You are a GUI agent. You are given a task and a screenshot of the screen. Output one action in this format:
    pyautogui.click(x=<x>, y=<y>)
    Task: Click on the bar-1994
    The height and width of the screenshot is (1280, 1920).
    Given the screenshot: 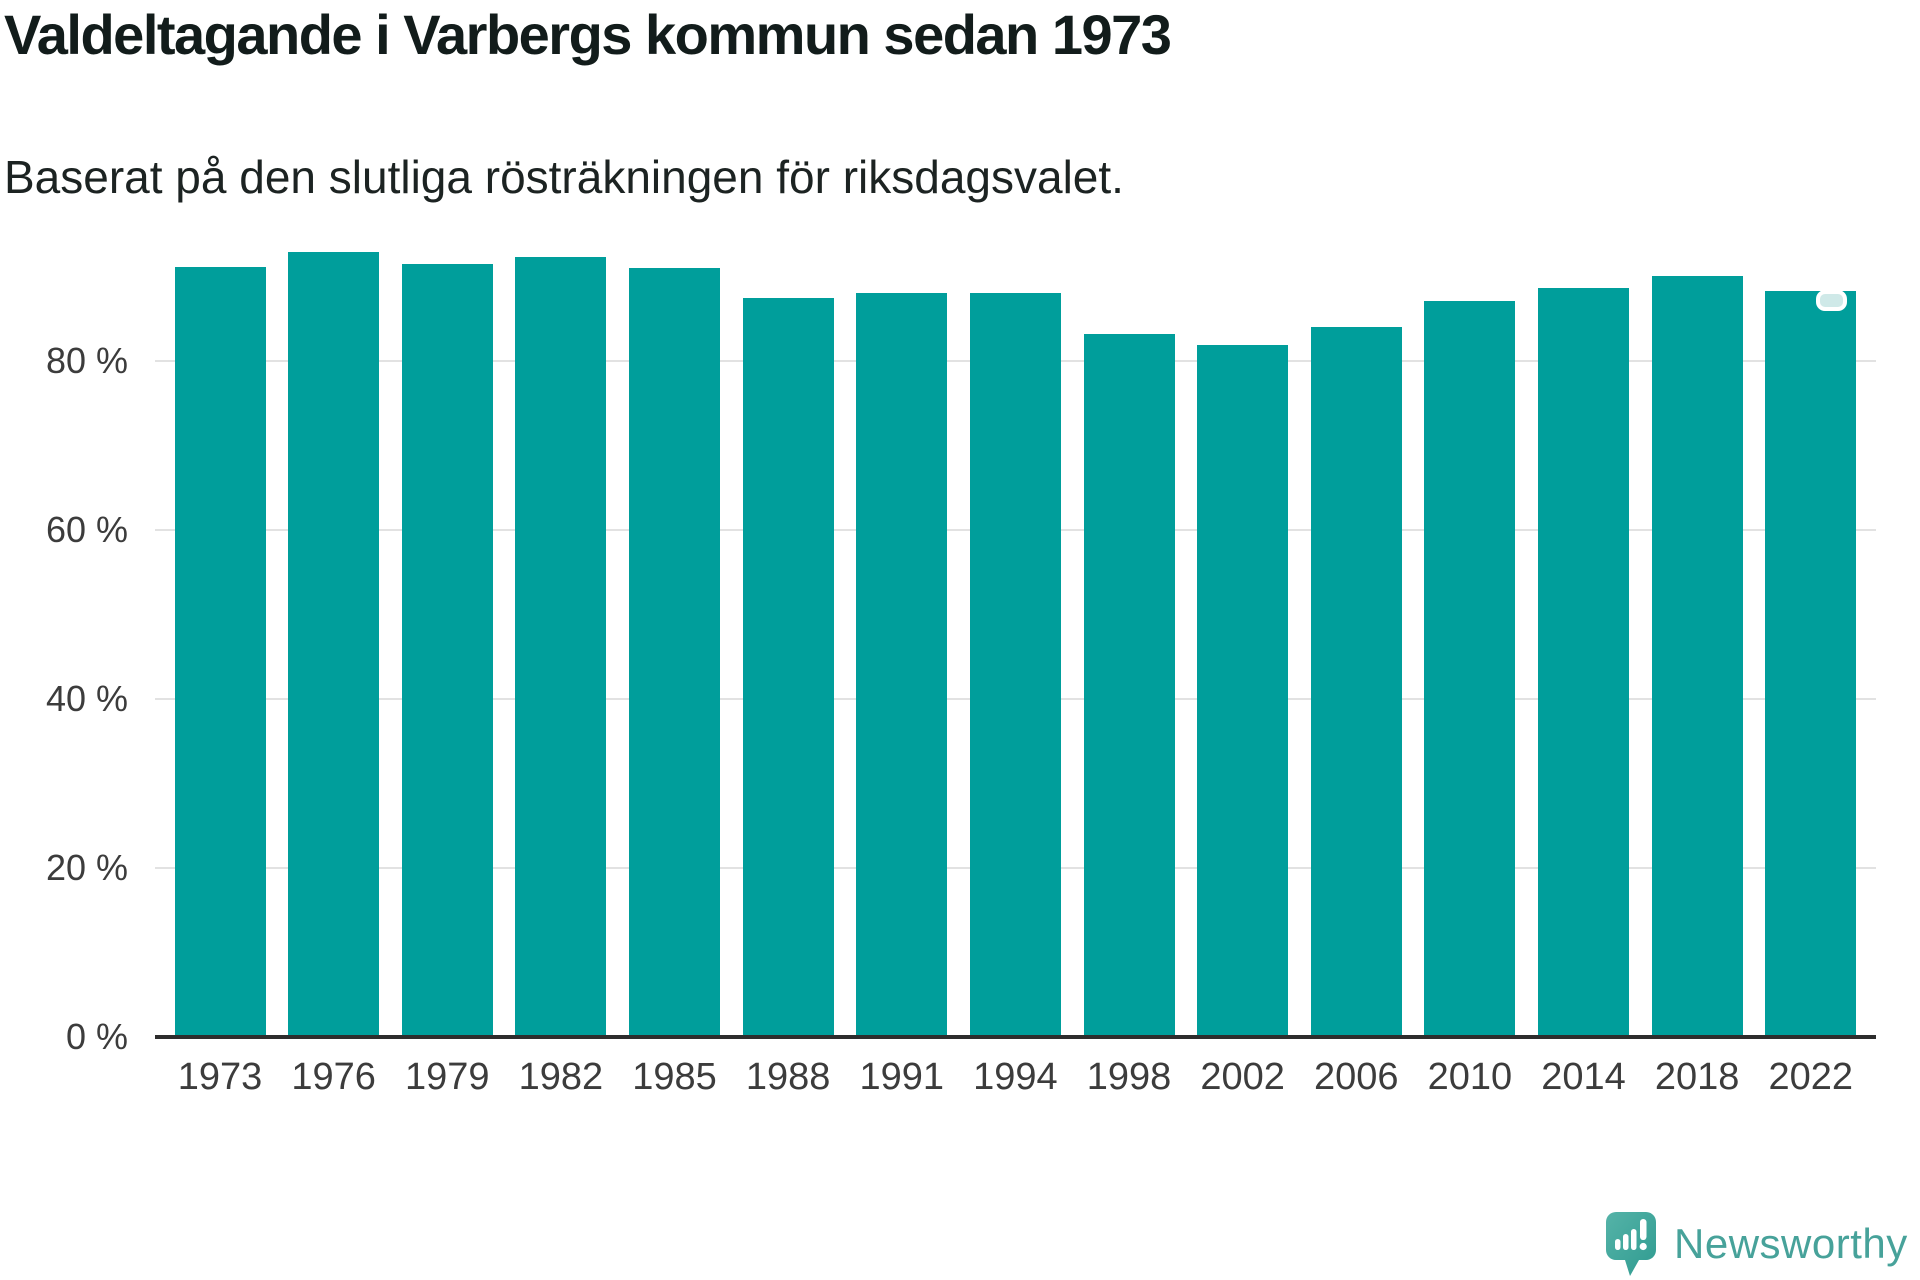 What is the action you would take?
    pyautogui.click(x=1015, y=664)
    